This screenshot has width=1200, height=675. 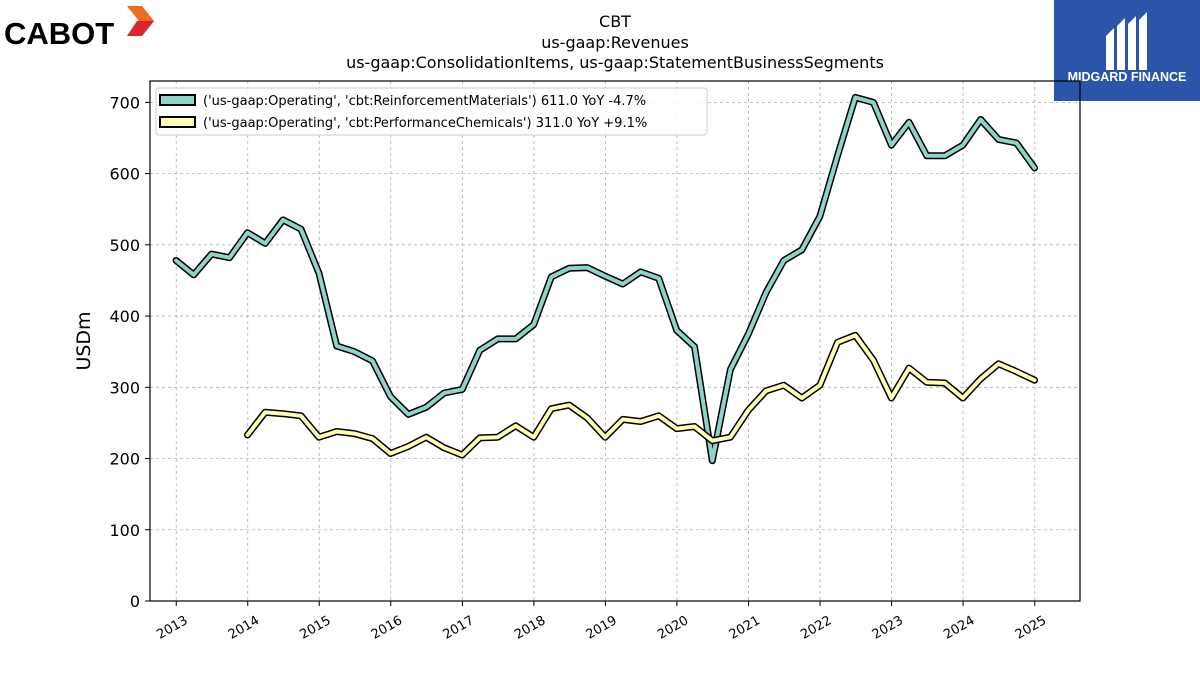 What do you see at coordinates (615, 21) in the screenshot?
I see `chart-title: CBT` at bounding box center [615, 21].